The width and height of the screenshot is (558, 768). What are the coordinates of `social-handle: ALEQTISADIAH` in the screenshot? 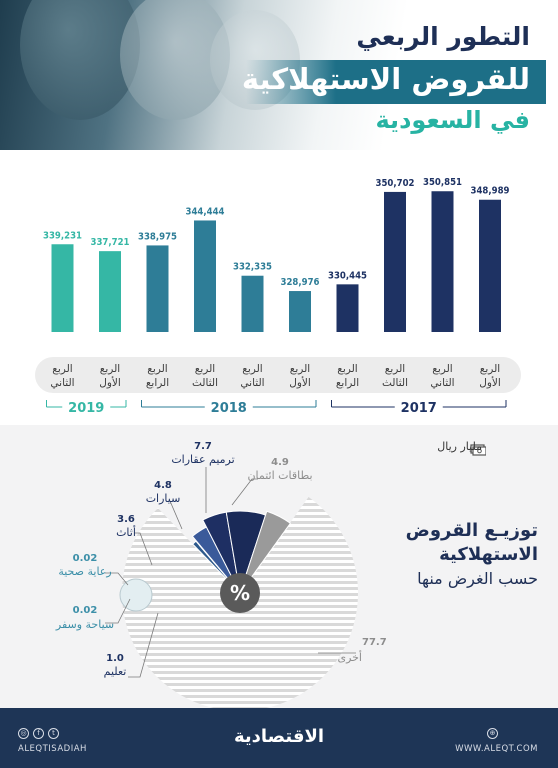 It's located at (52, 749).